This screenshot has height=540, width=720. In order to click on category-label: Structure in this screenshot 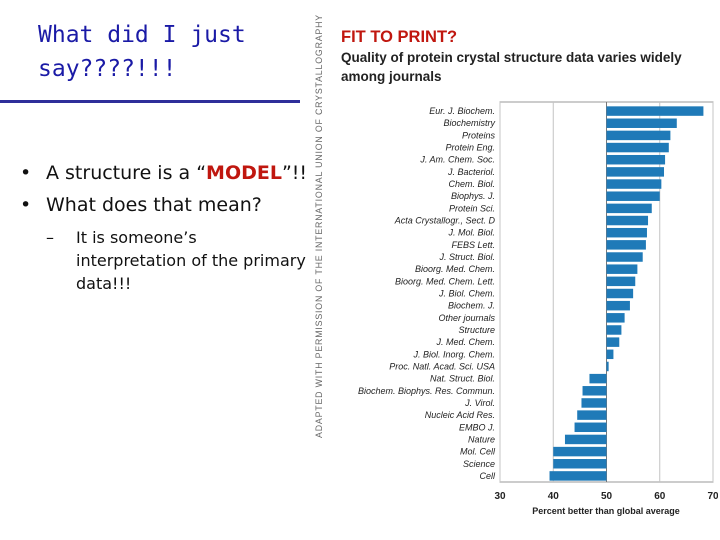, I will do `click(476, 330)`.